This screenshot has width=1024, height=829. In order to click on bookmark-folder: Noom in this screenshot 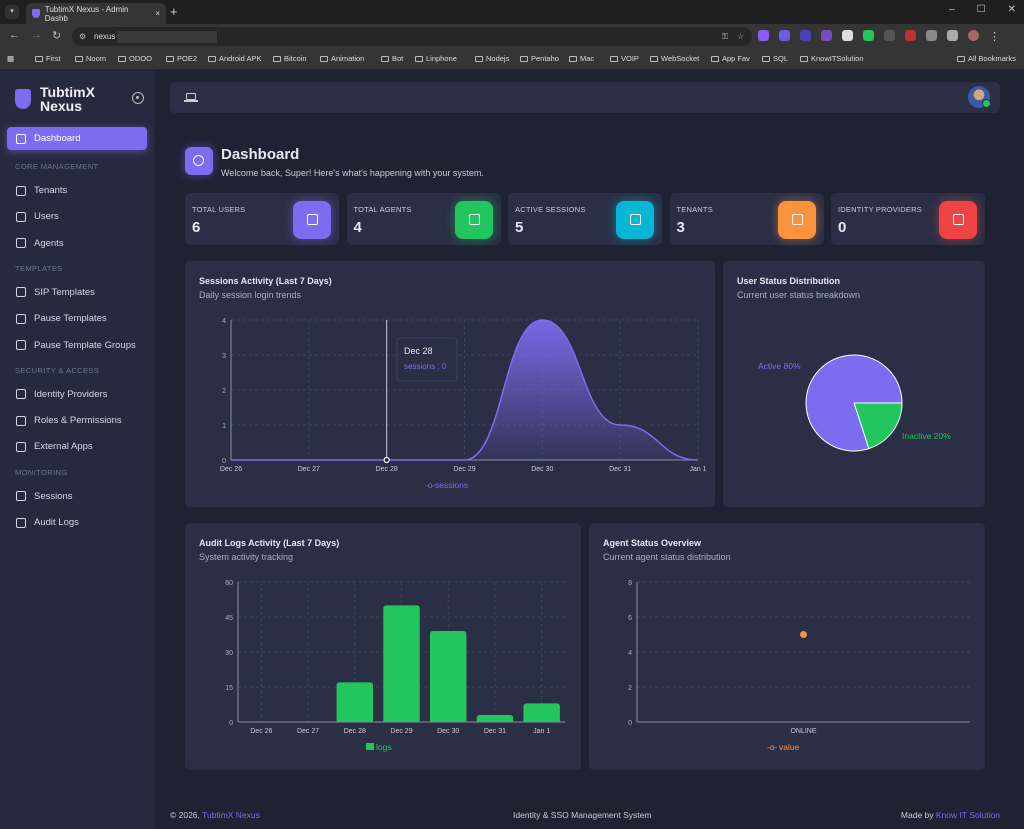, I will do `click(90, 58)`.